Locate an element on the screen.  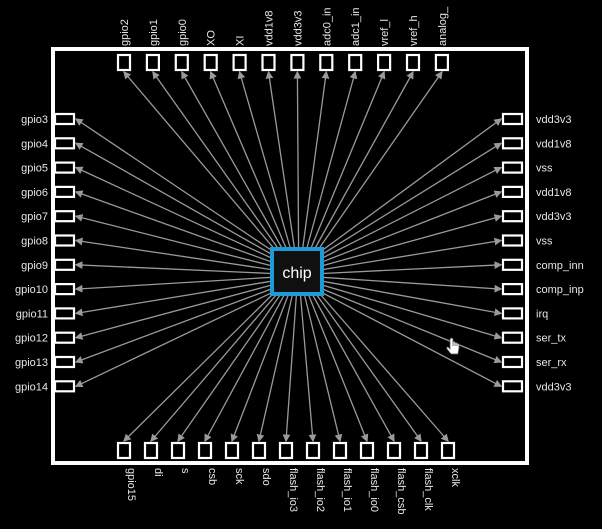
wire-top-adc1-in is located at coordinates (331, 161).